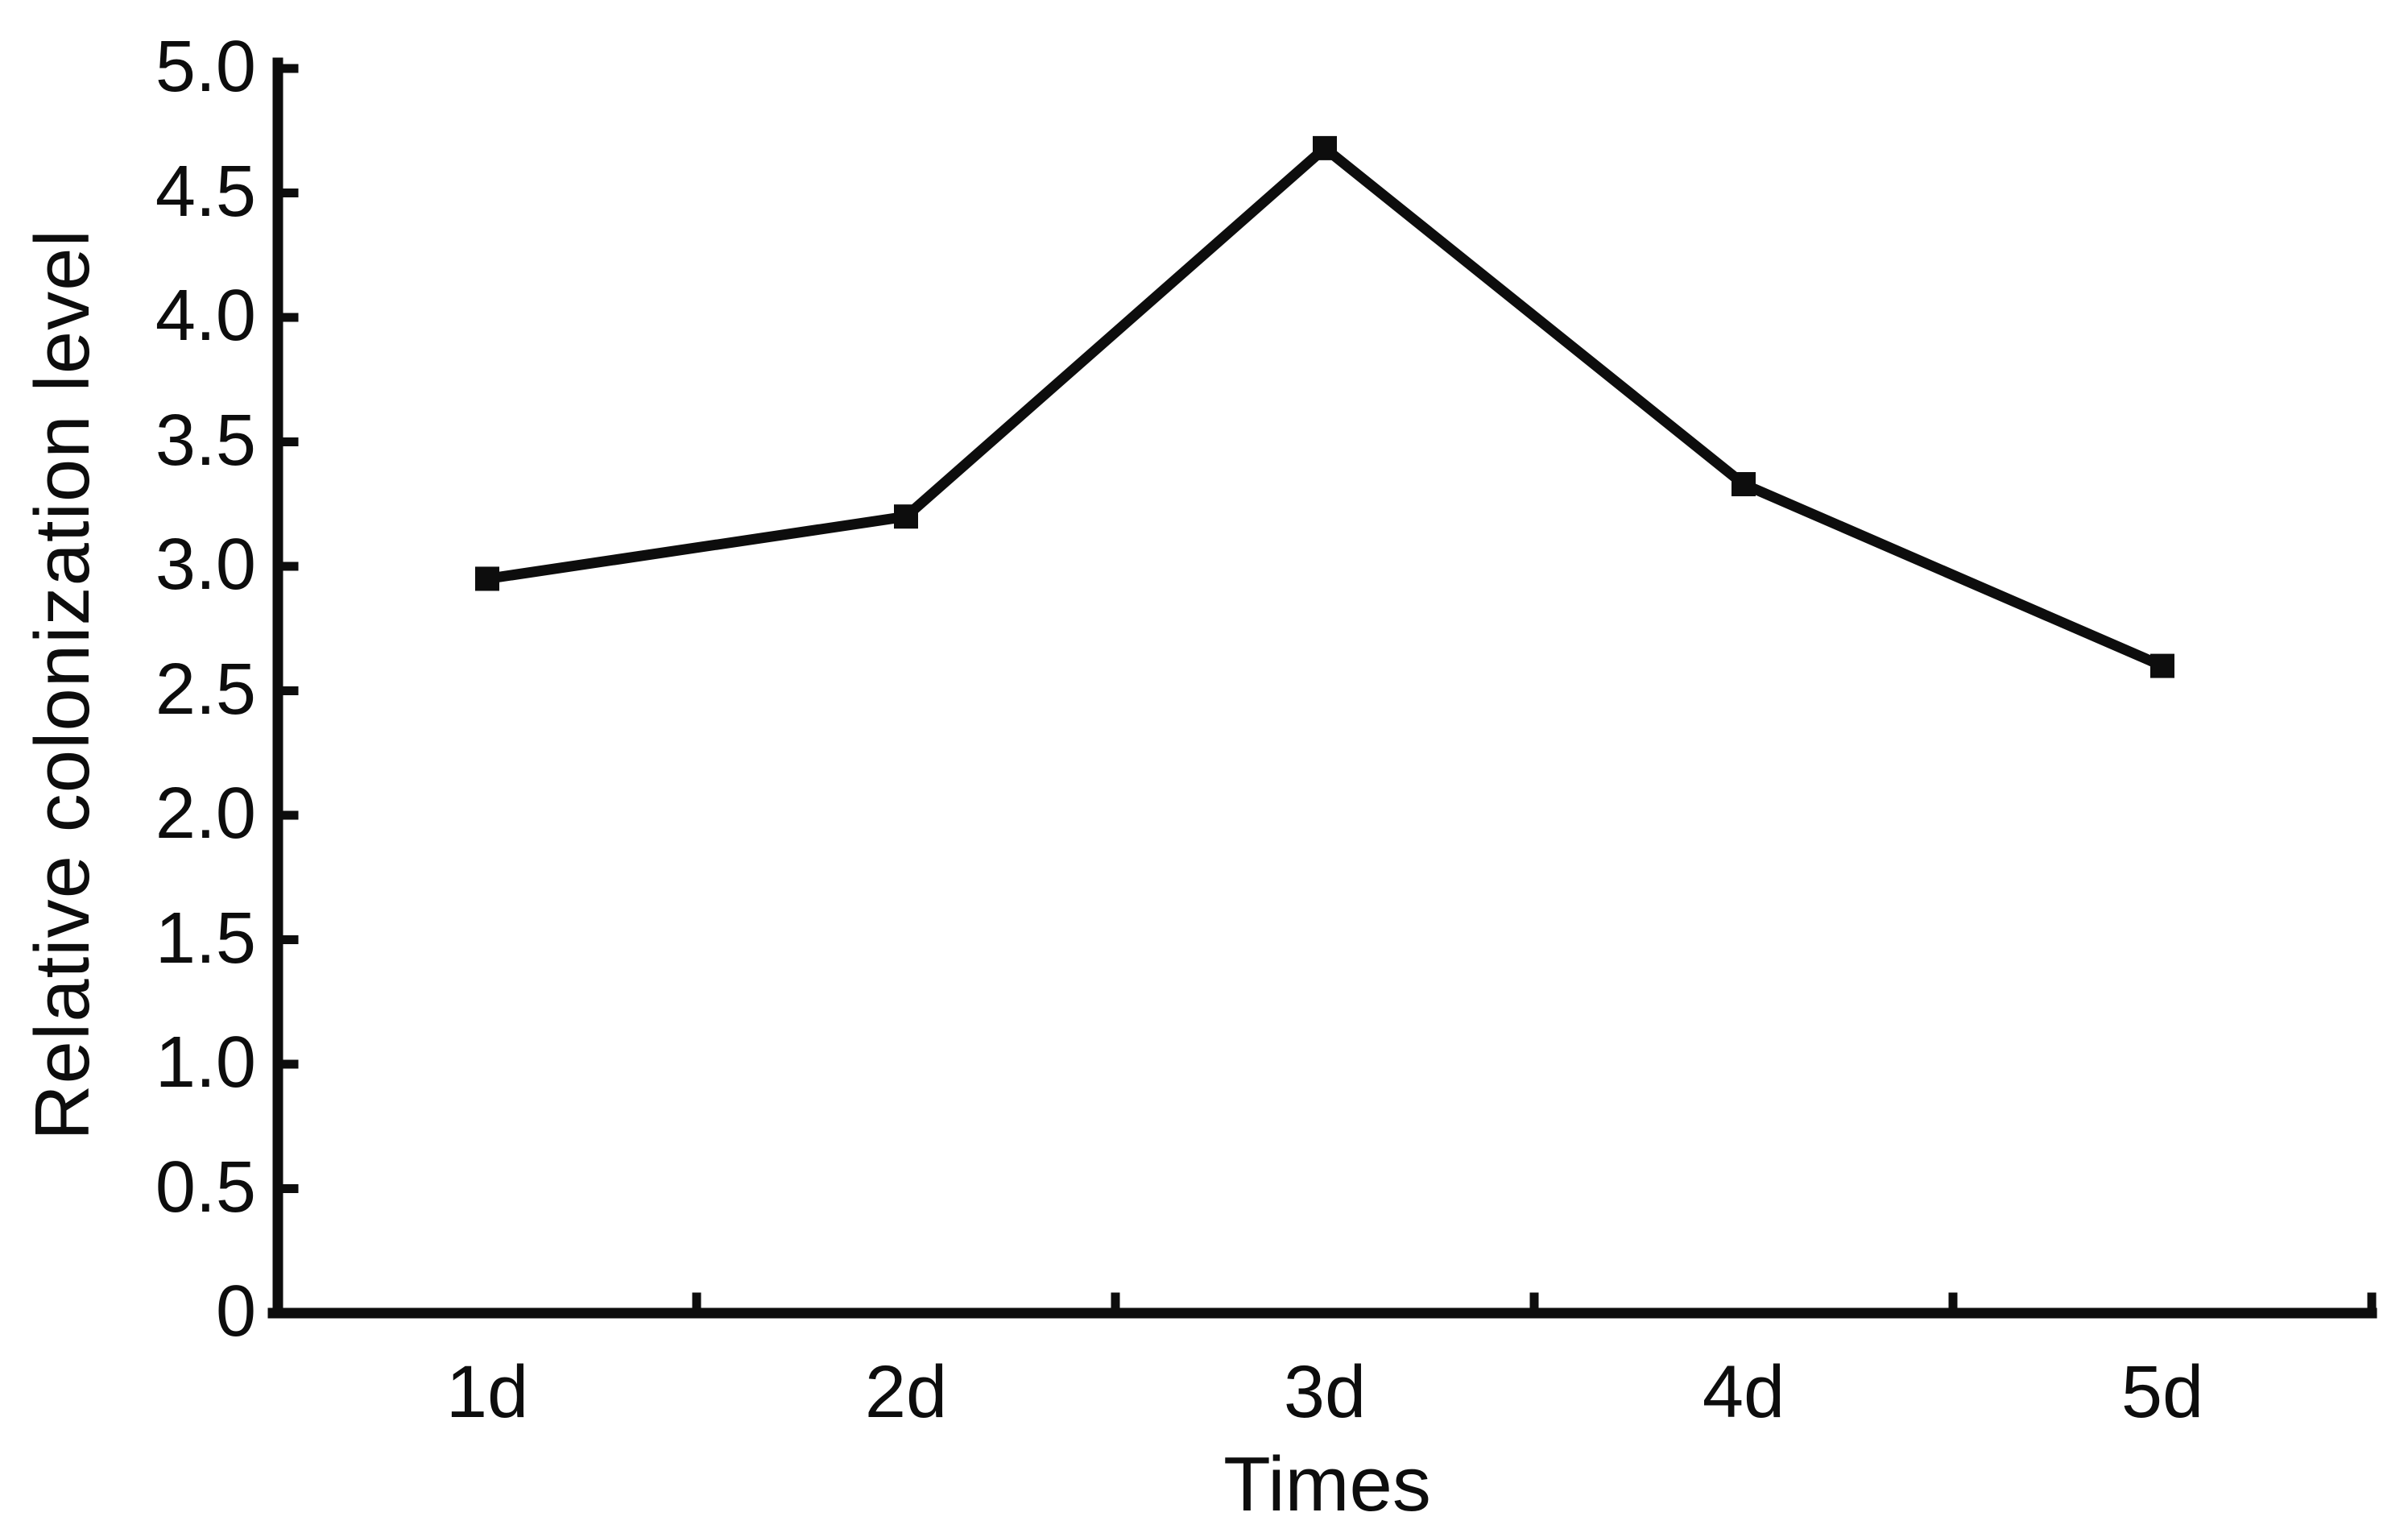 This screenshot has height=1529, width=2408. I want to click on y-tick-label: 4.5, so click(205, 191).